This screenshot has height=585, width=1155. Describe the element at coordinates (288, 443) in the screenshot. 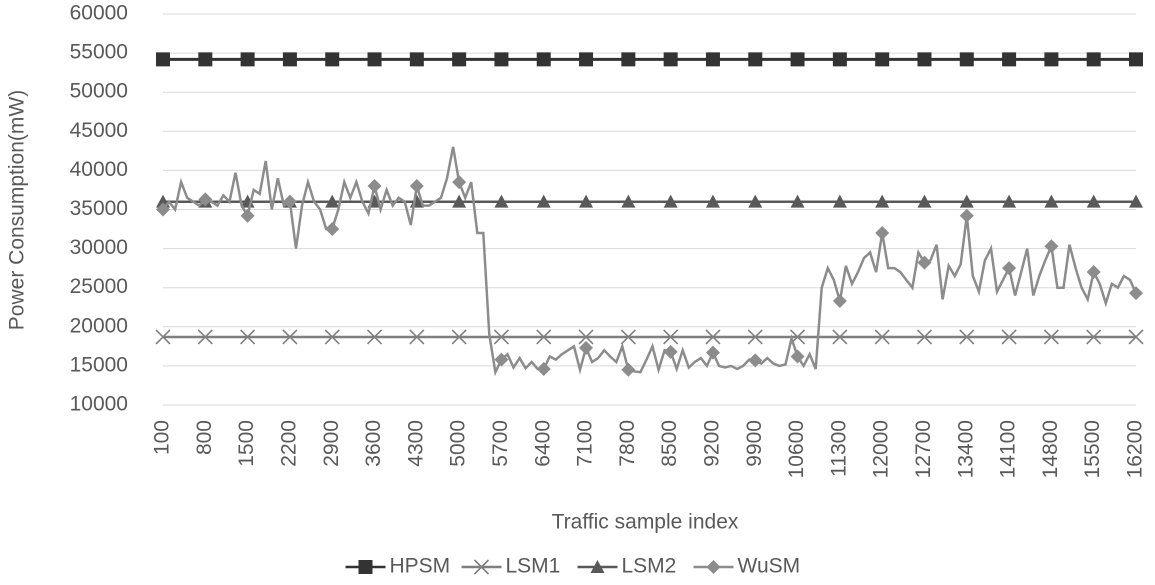

I see `x-tick-label: 2200` at that location.